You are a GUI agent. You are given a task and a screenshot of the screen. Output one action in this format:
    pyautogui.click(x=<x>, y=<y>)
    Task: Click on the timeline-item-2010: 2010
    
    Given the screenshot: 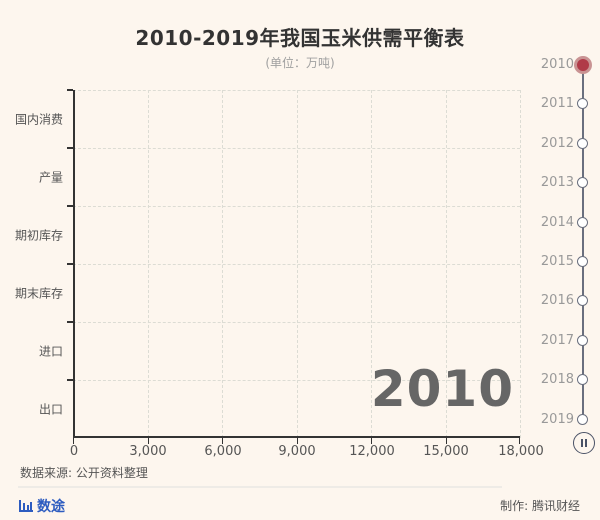 What is the action you would take?
    pyautogui.click(x=560, y=65)
    